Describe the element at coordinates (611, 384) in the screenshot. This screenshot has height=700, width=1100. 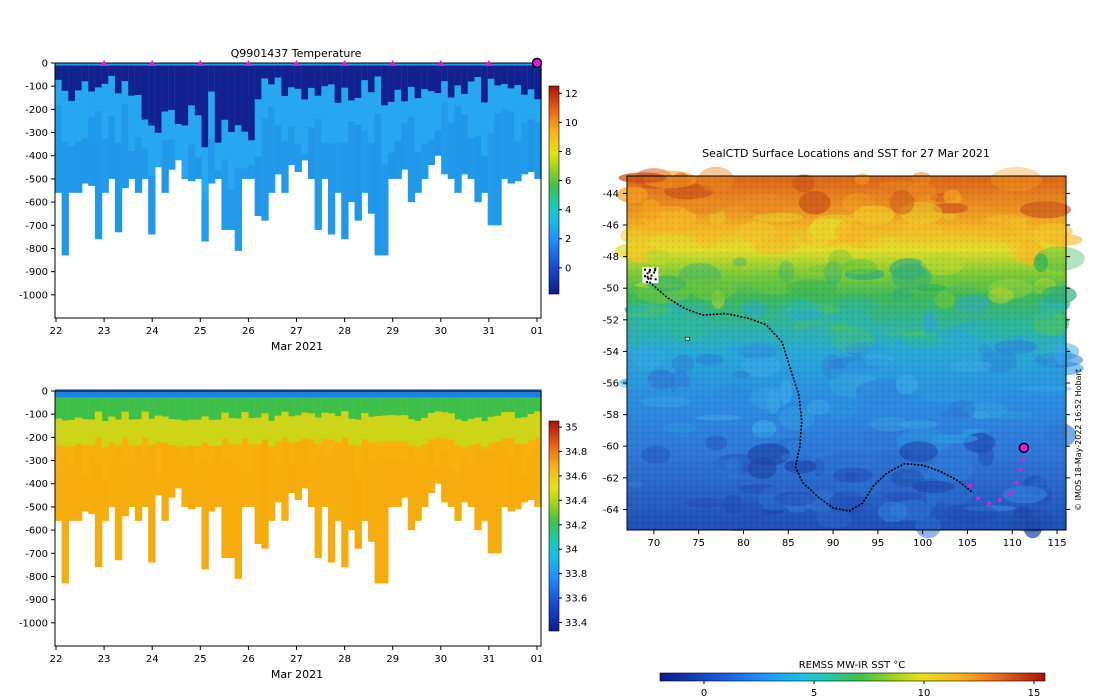
I see `map-y-tick-label: -56` at that location.